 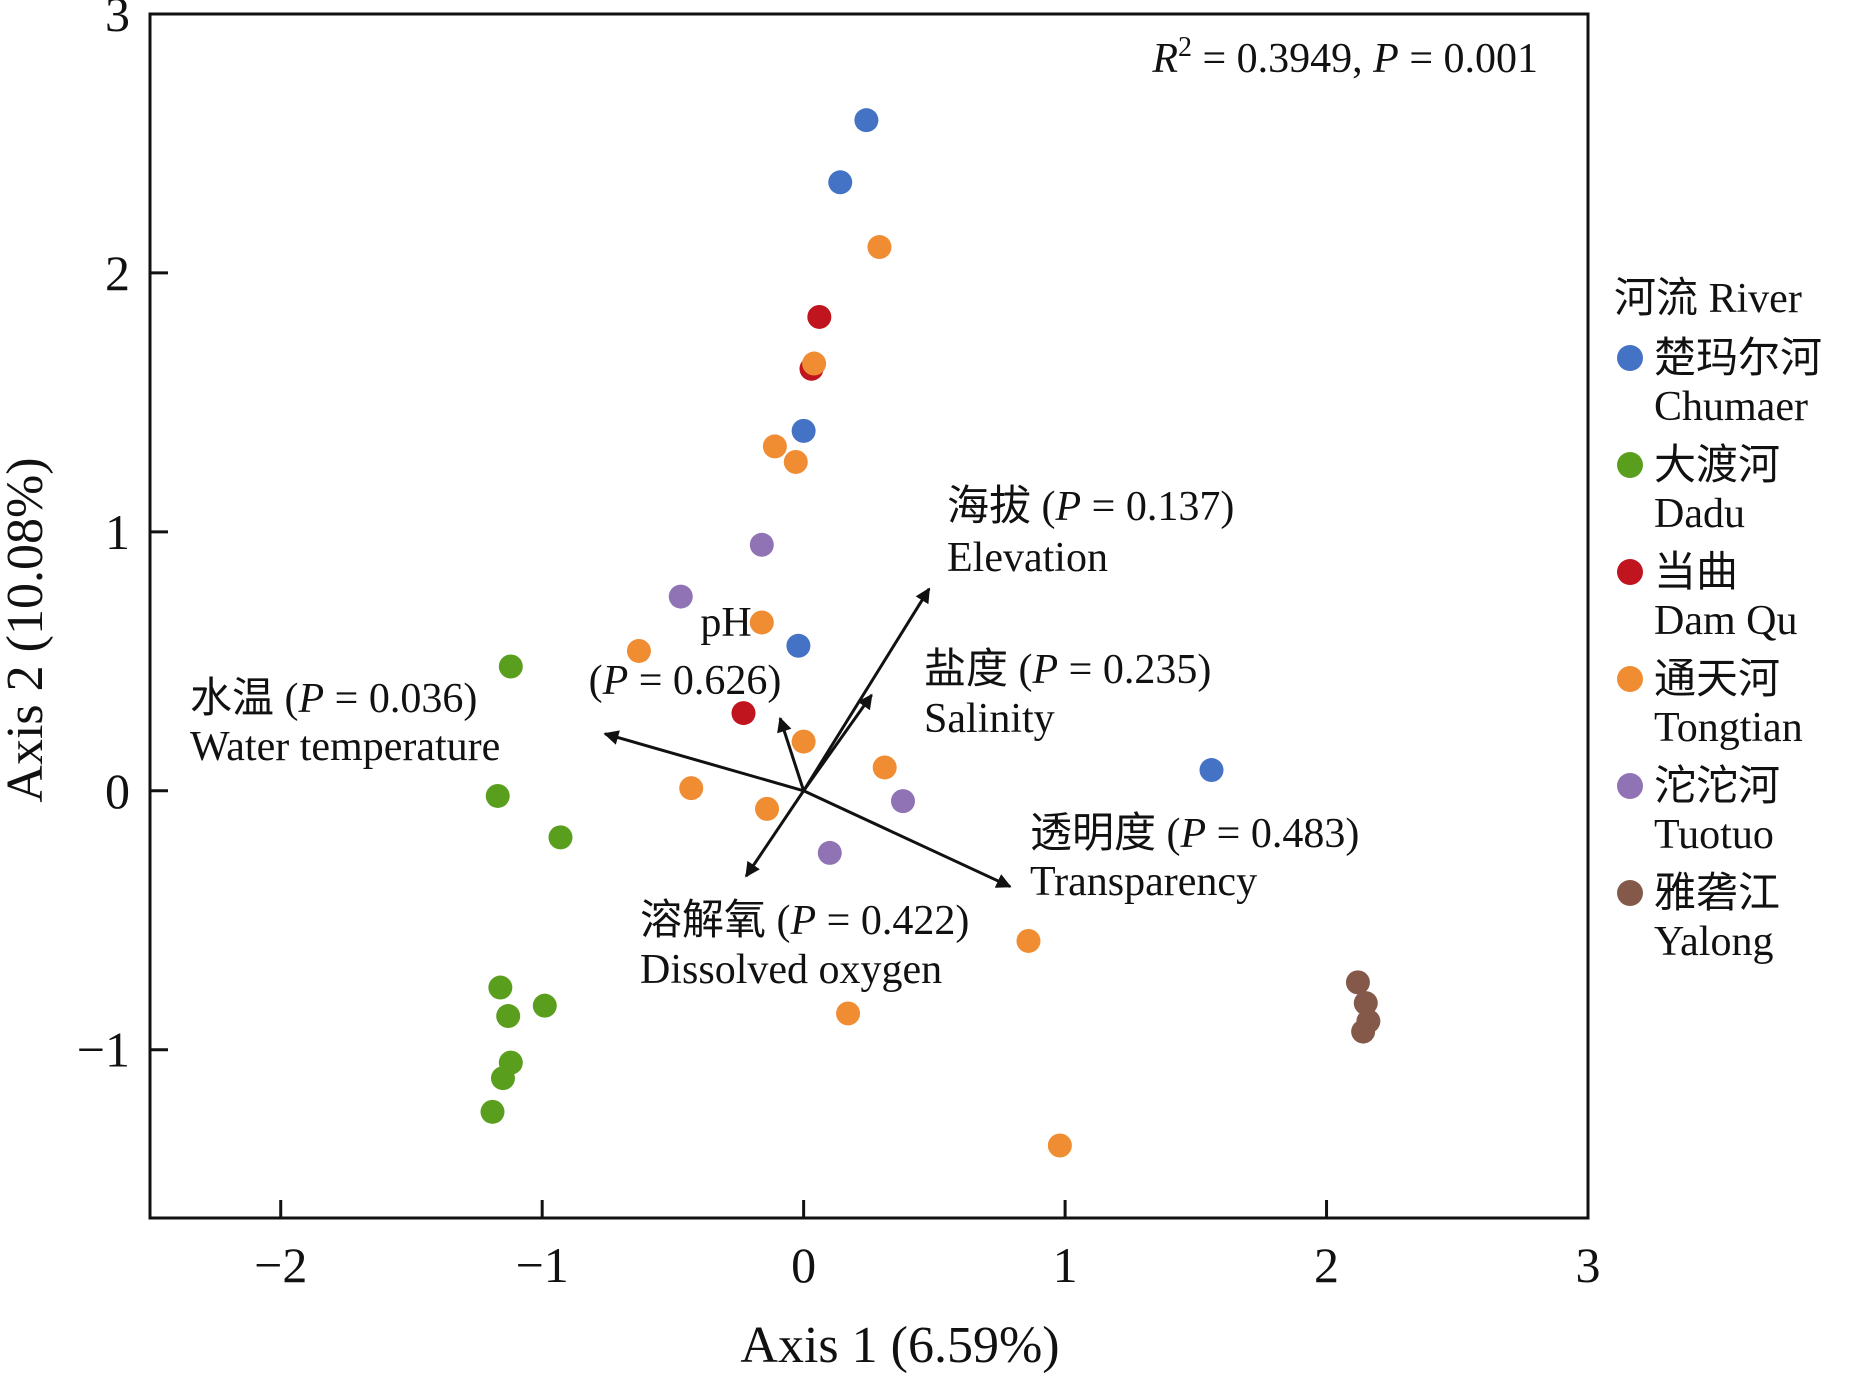 I want to click on legend-label-cn: 雅砻江, so click(x=1717, y=894).